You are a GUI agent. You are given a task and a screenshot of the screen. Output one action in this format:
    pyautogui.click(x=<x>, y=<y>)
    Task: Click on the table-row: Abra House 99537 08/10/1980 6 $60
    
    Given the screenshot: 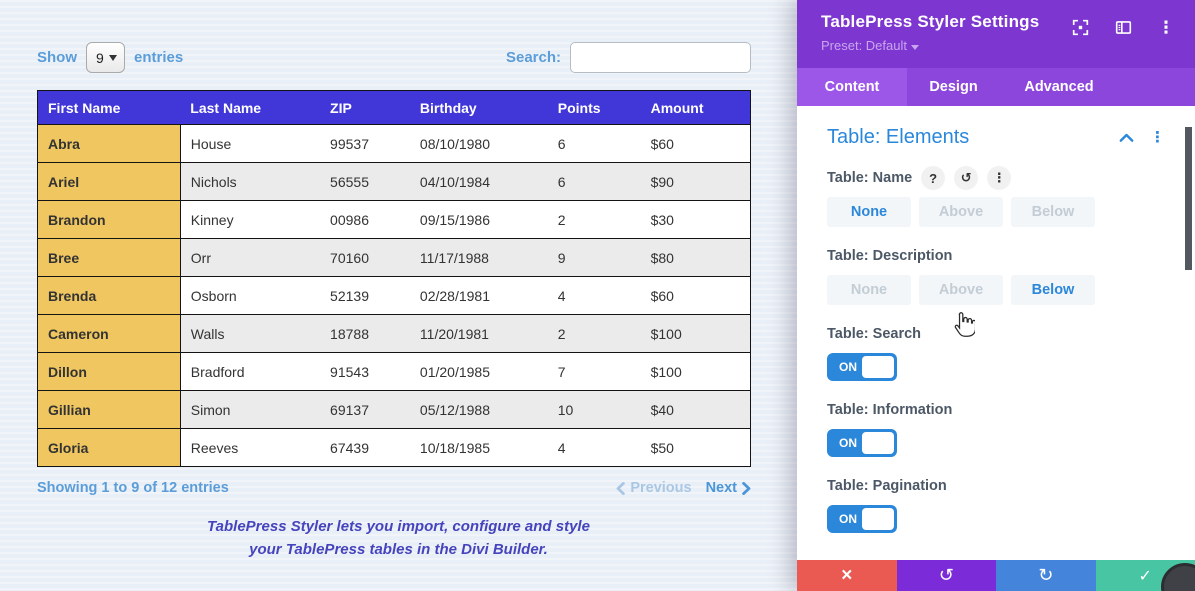 What is the action you would take?
    pyautogui.click(x=394, y=143)
    